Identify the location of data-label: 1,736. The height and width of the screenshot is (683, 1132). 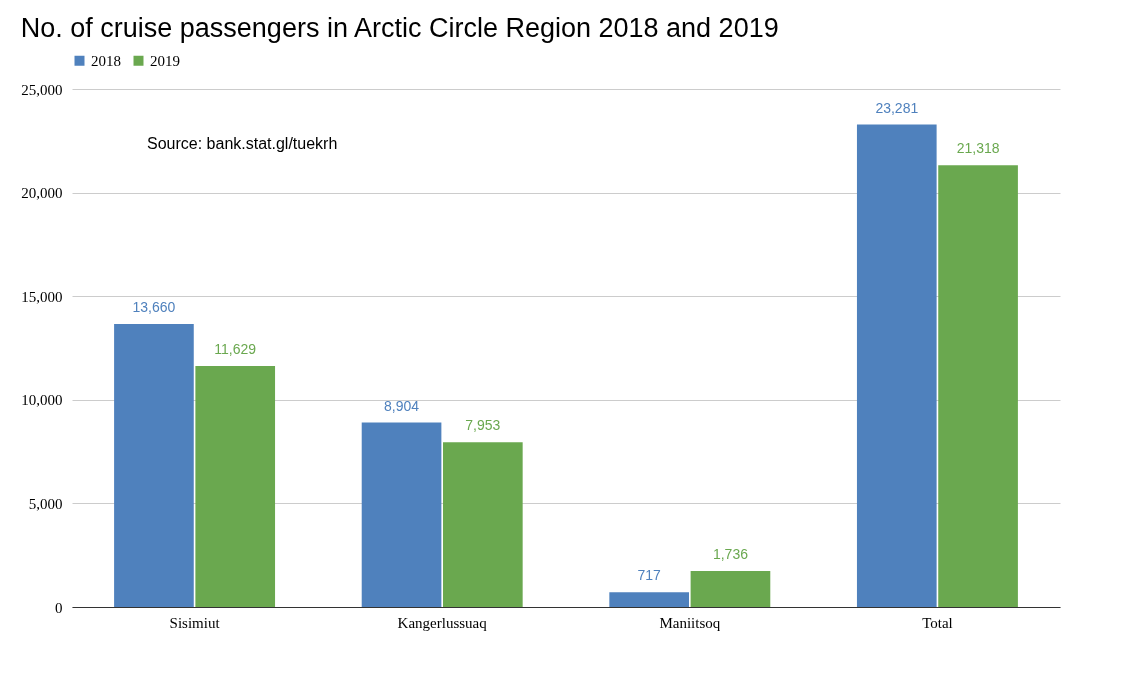
(730, 554).